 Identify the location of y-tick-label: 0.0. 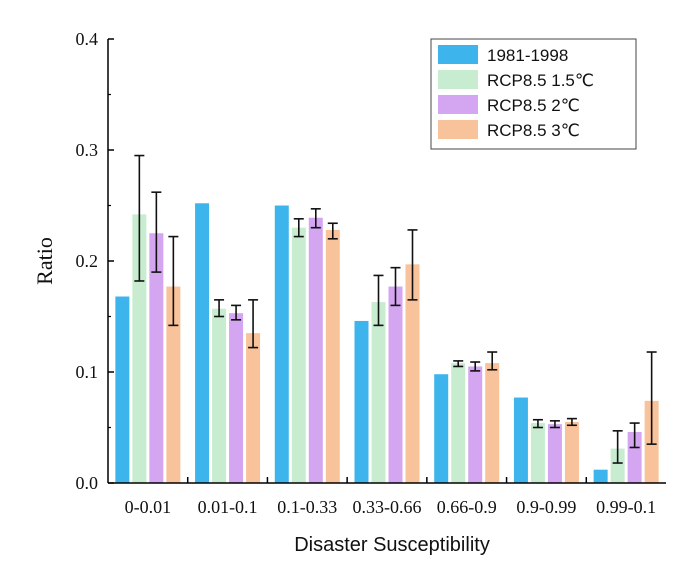
(87, 483).